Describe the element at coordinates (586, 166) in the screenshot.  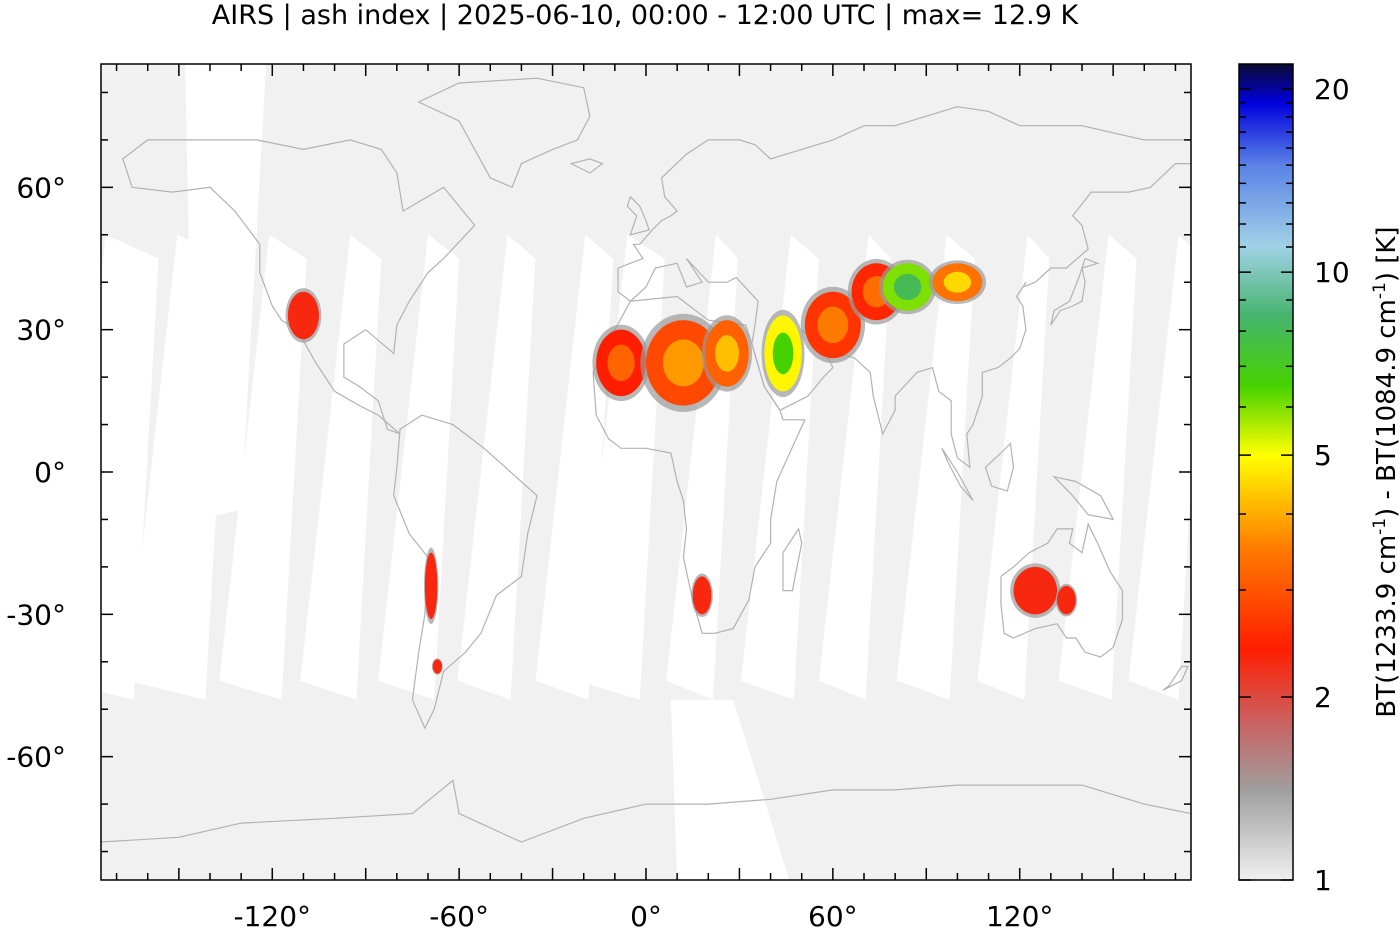
I see `iceland-coast` at that location.